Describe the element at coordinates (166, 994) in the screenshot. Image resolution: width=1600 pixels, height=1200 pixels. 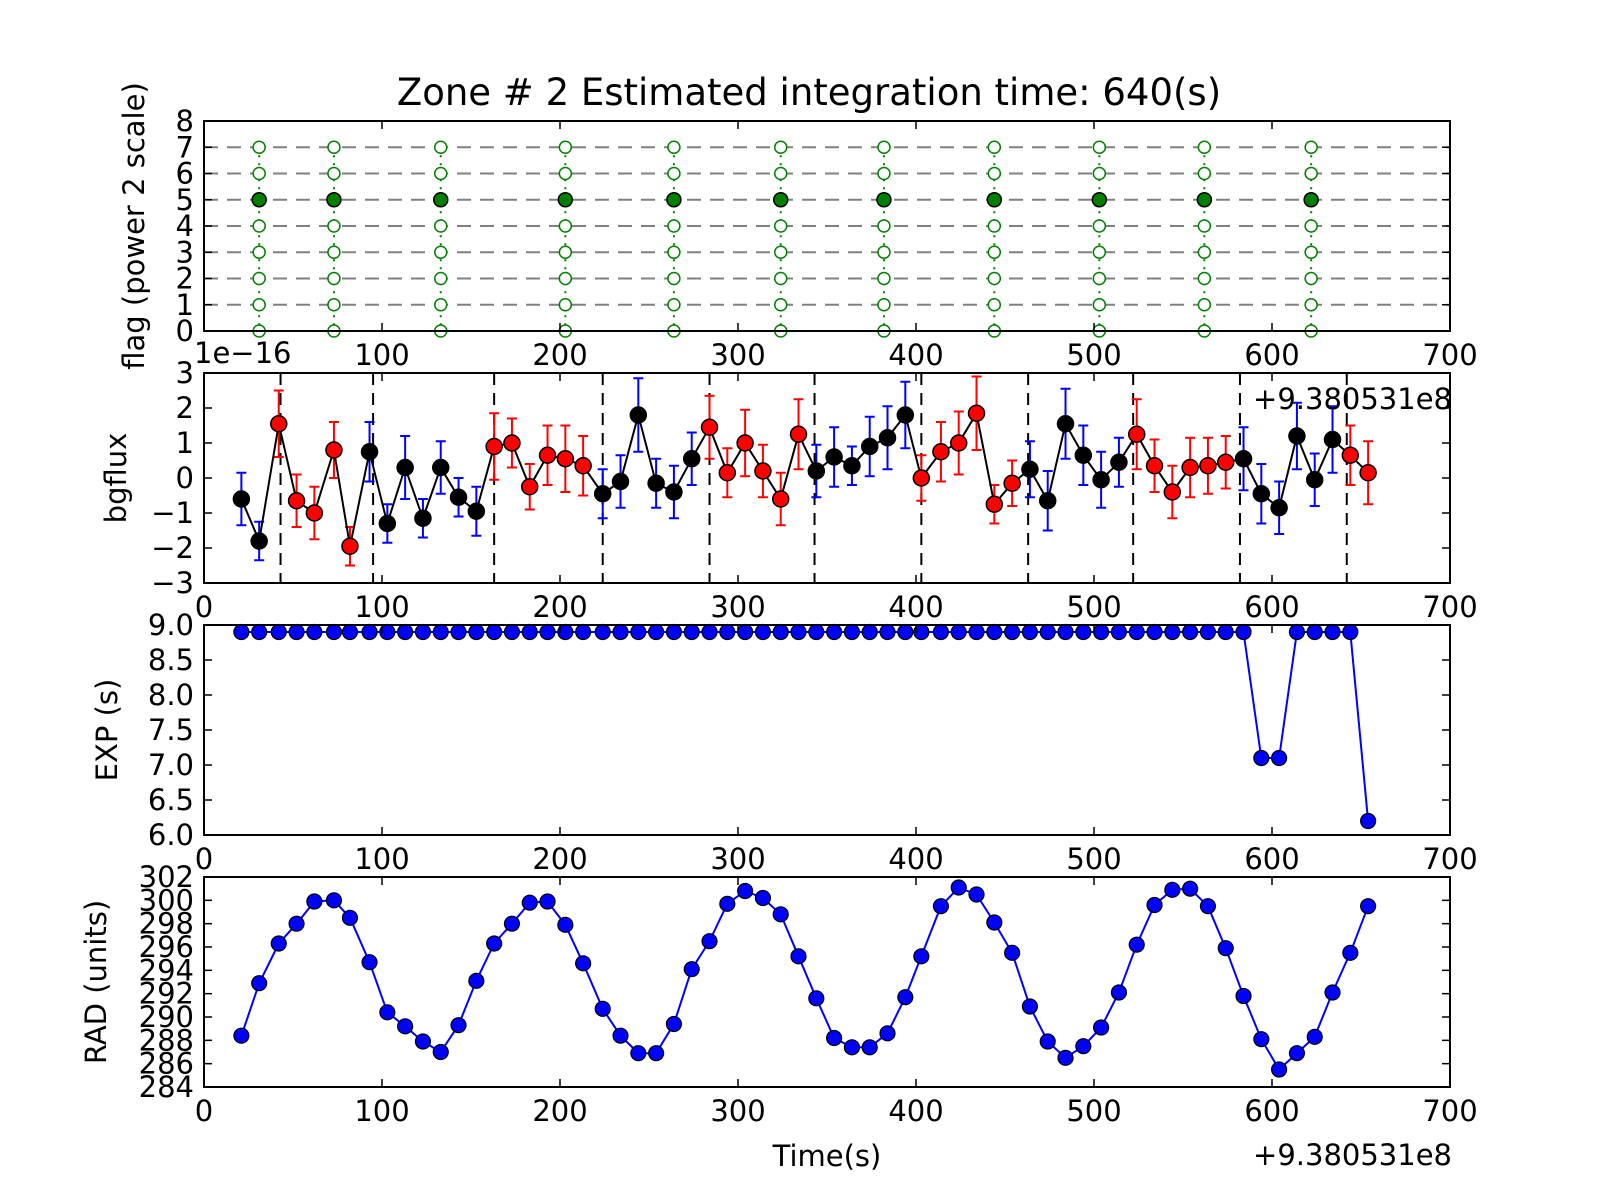
I see `y-tick-label: 292` at that location.